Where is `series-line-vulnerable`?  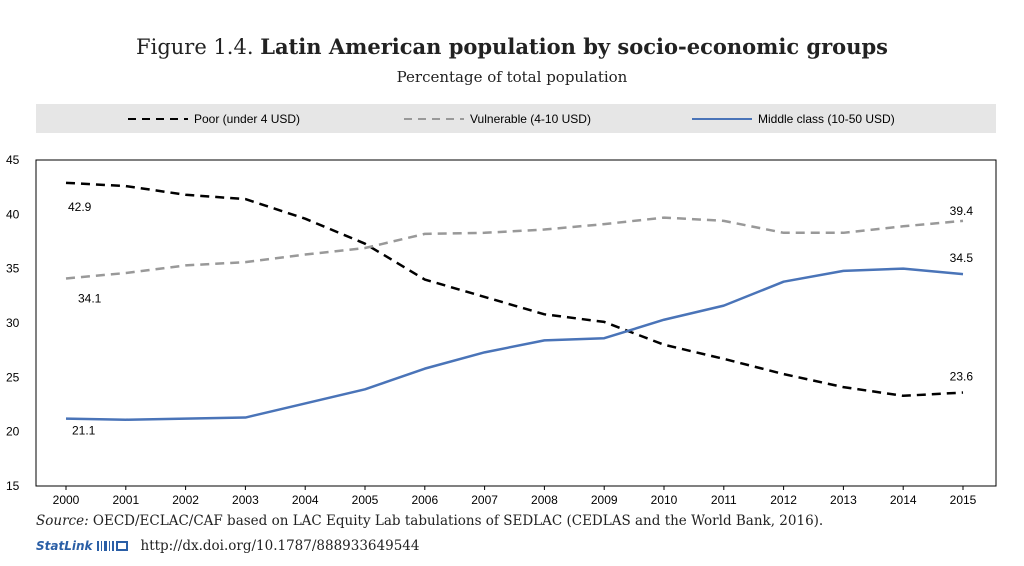
series-line-vulnerable is located at coordinates (514, 248).